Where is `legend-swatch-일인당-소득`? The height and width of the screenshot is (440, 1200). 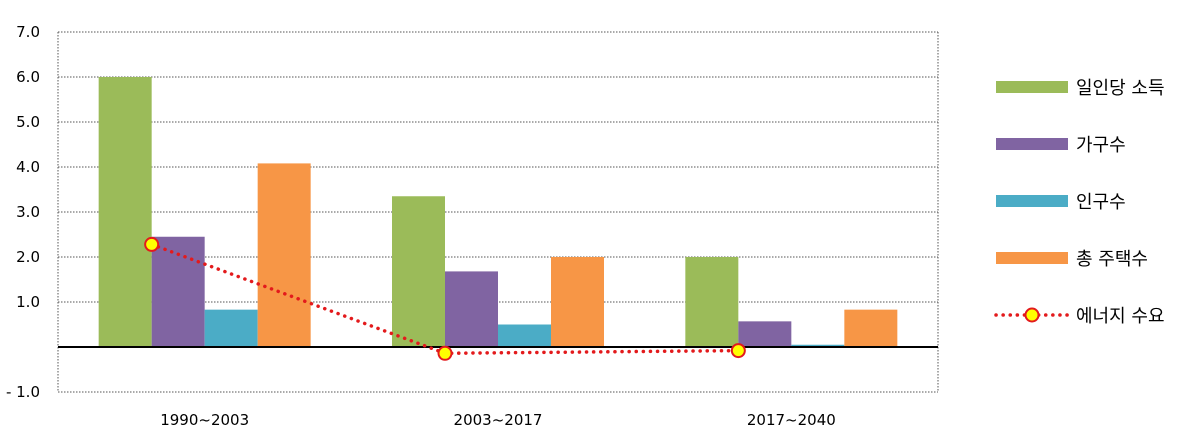 legend-swatch-일인당-소득 is located at coordinates (1032, 87).